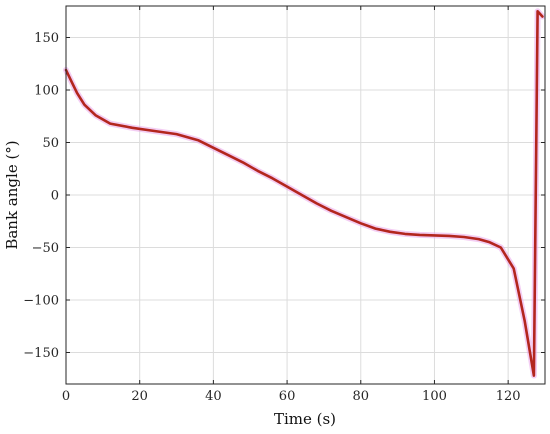 The height and width of the screenshot is (434, 550). I want to click on x-tick-label: 120, so click(508, 396).